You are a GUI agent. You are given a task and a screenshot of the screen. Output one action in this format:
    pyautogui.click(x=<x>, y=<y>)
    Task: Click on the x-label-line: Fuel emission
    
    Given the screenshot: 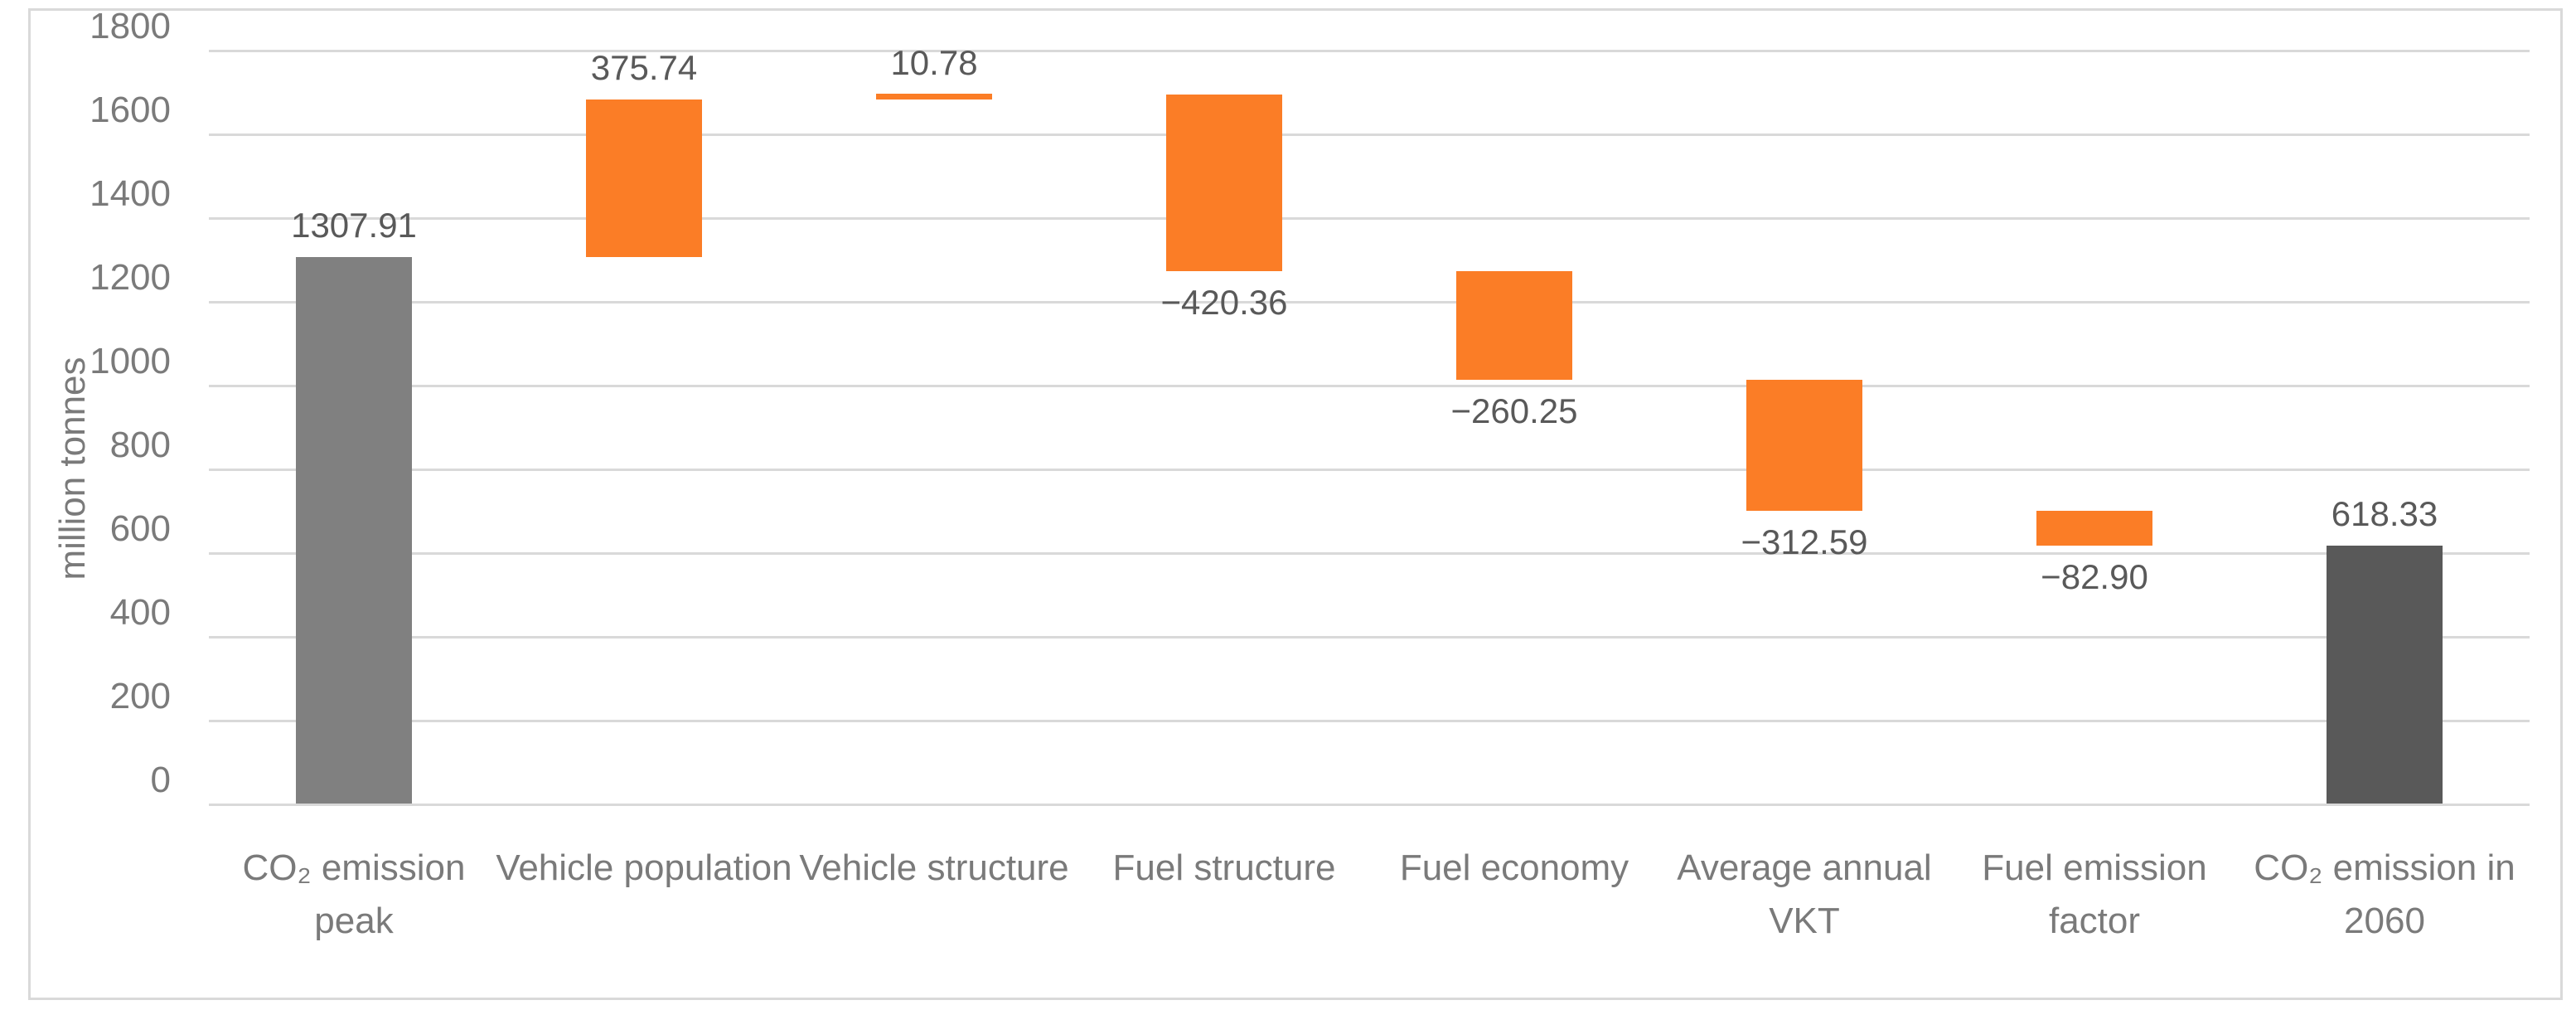 What is the action you would take?
    pyautogui.click(x=2094, y=867)
    